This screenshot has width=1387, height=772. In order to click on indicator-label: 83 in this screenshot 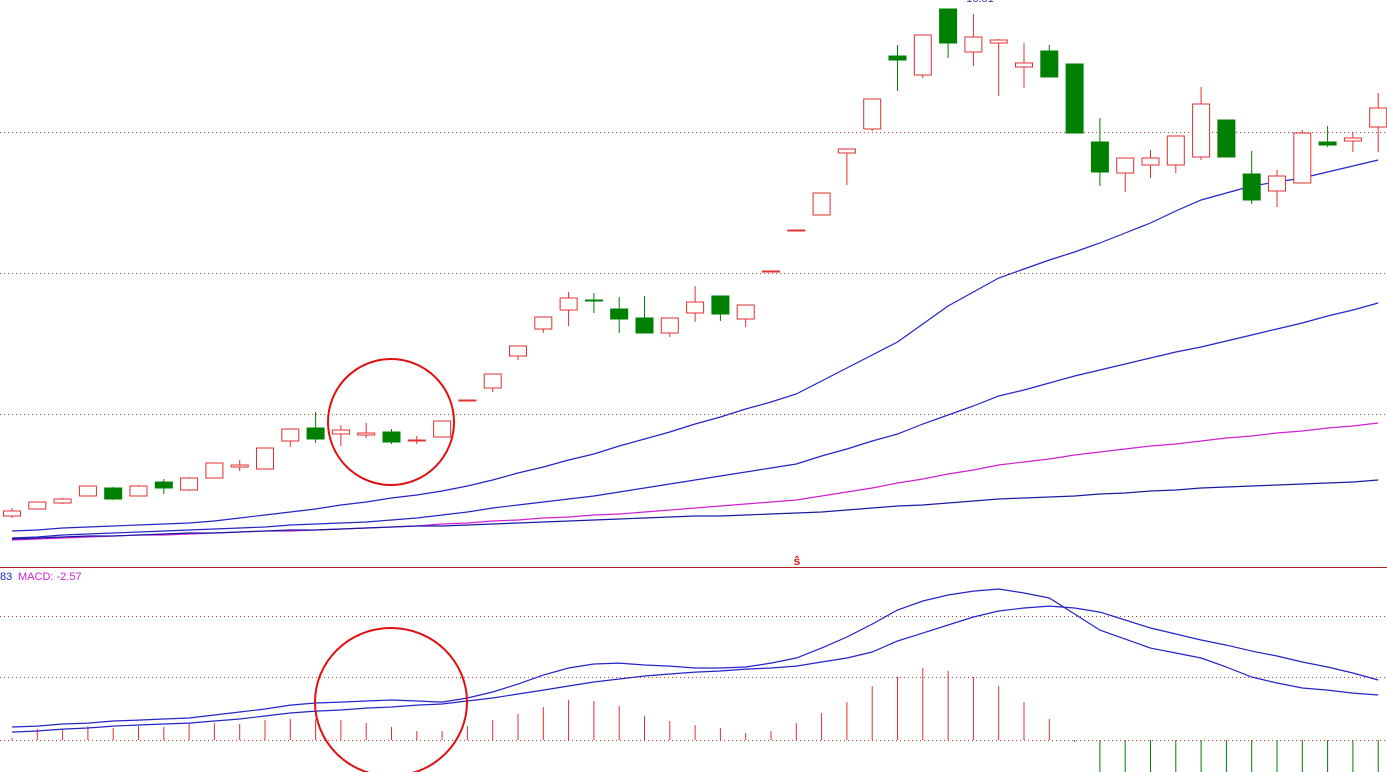, I will do `click(6, 577)`.